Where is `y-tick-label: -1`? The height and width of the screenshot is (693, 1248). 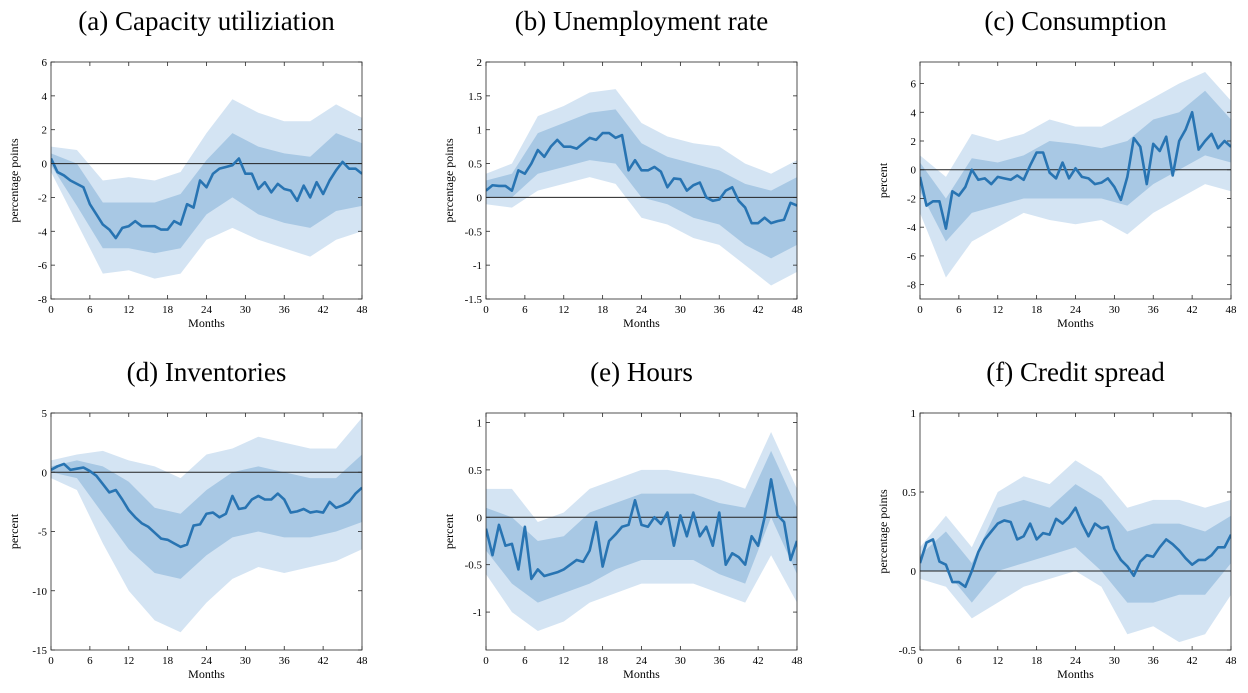
y-tick-label: -1 is located at coordinates (477, 266).